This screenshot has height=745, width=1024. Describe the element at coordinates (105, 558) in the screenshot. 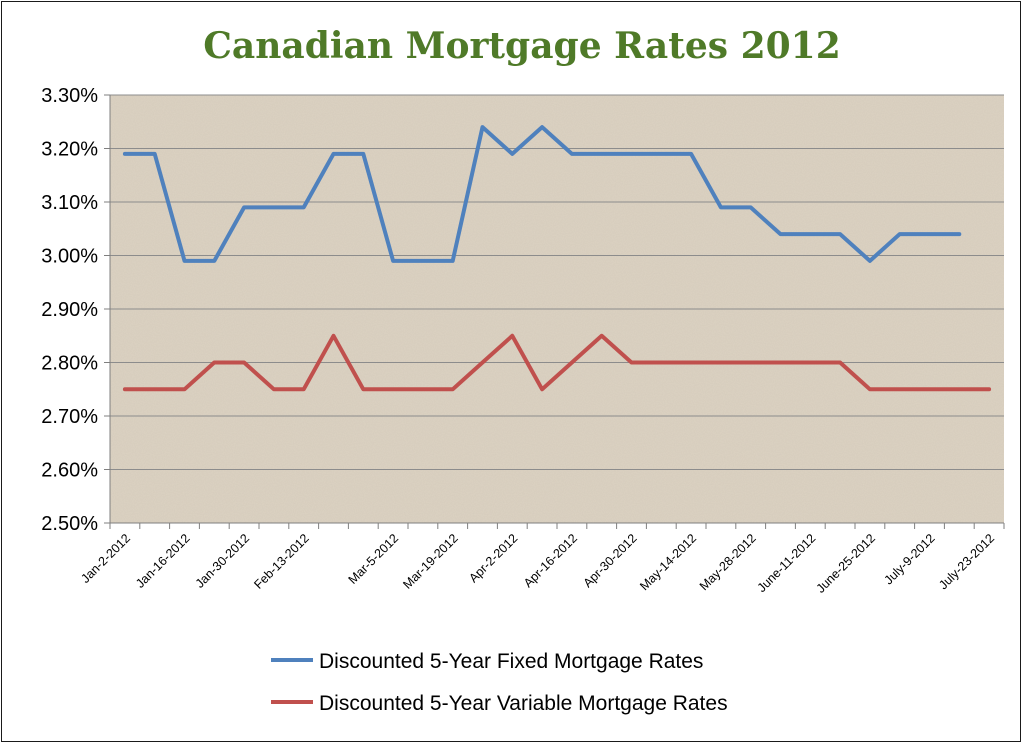

I see `x-tick-label: Jan-2-2012` at that location.